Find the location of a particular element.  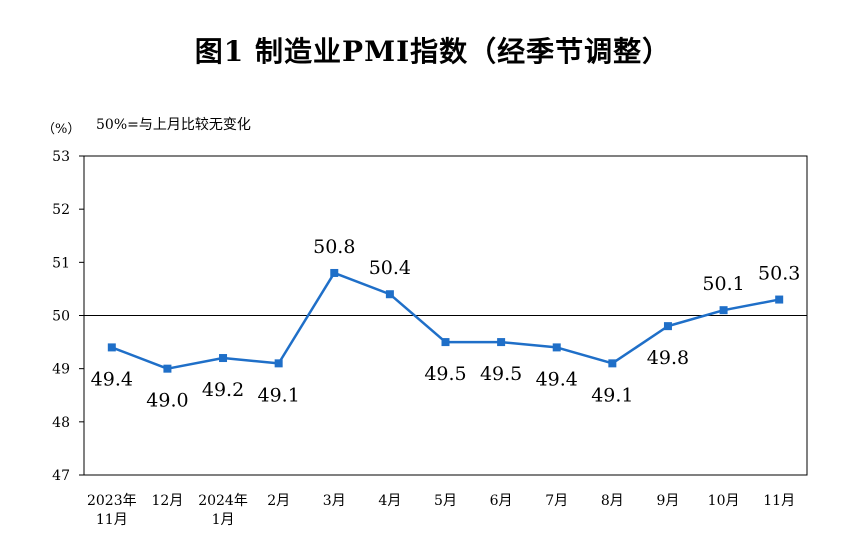

x-tick-label: 9月 is located at coordinates (668, 501).